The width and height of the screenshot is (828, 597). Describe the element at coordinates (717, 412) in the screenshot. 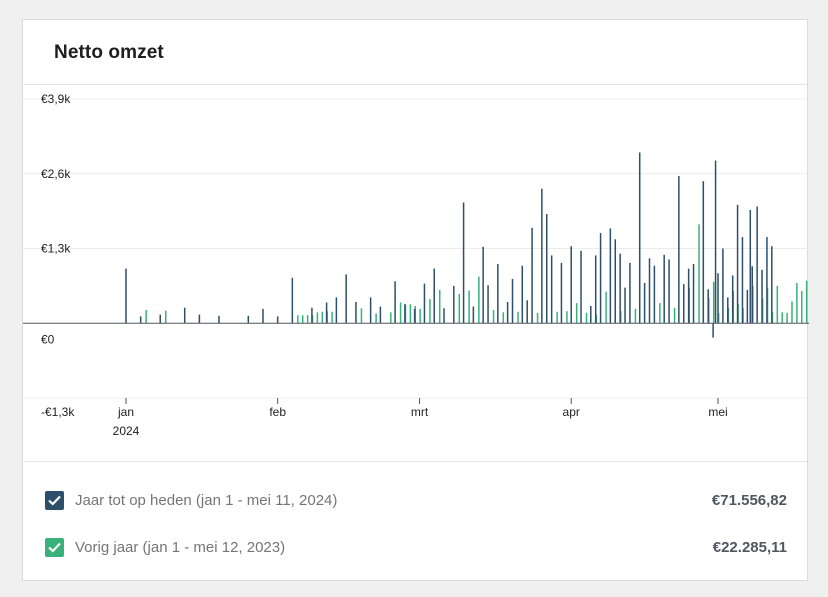

I see `x-tick-label: mei` at that location.